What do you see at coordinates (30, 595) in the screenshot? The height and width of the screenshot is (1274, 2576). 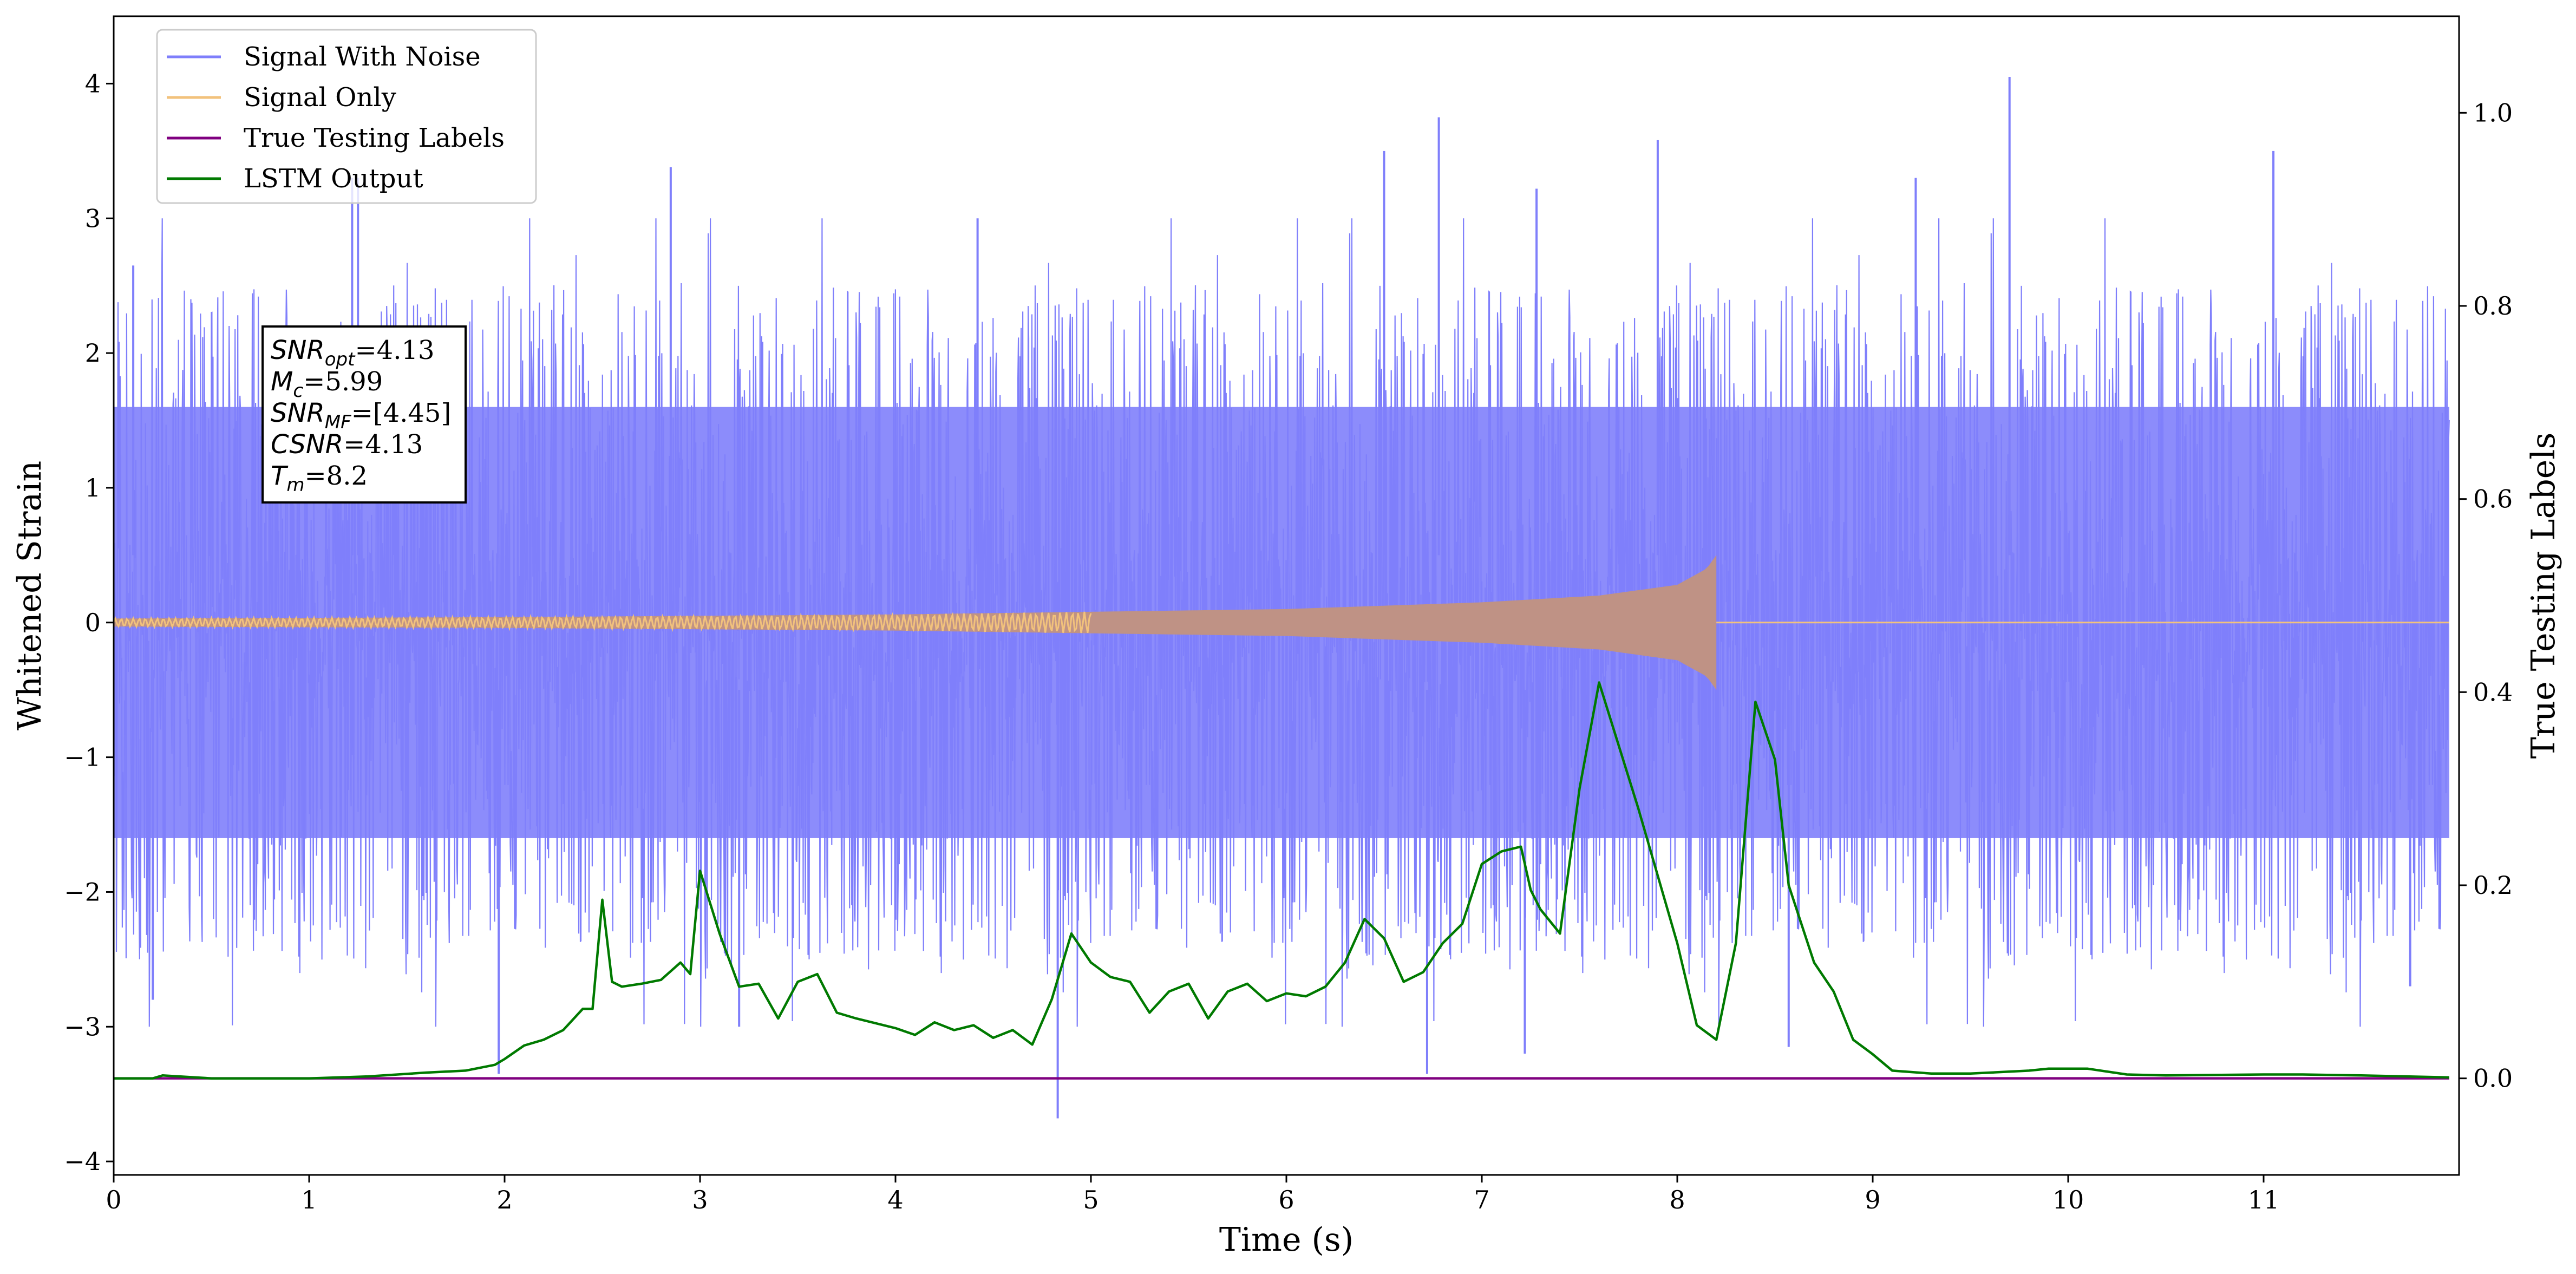 I see `y-axis-left-title: Whitened Strain` at bounding box center [30, 595].